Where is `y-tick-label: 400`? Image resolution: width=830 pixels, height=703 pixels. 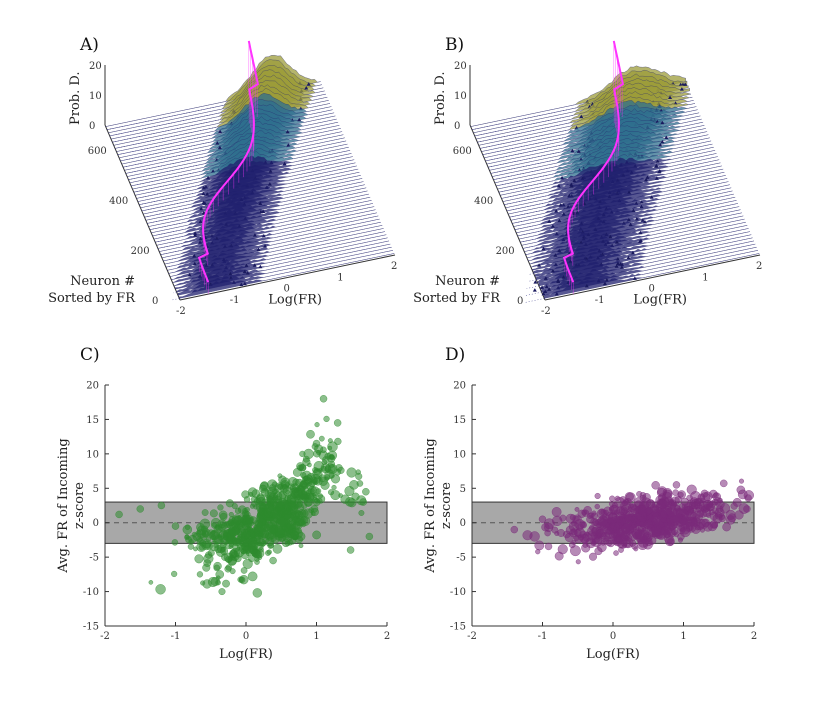
y-tick-label: 400 is located at coordinates (118, 201).